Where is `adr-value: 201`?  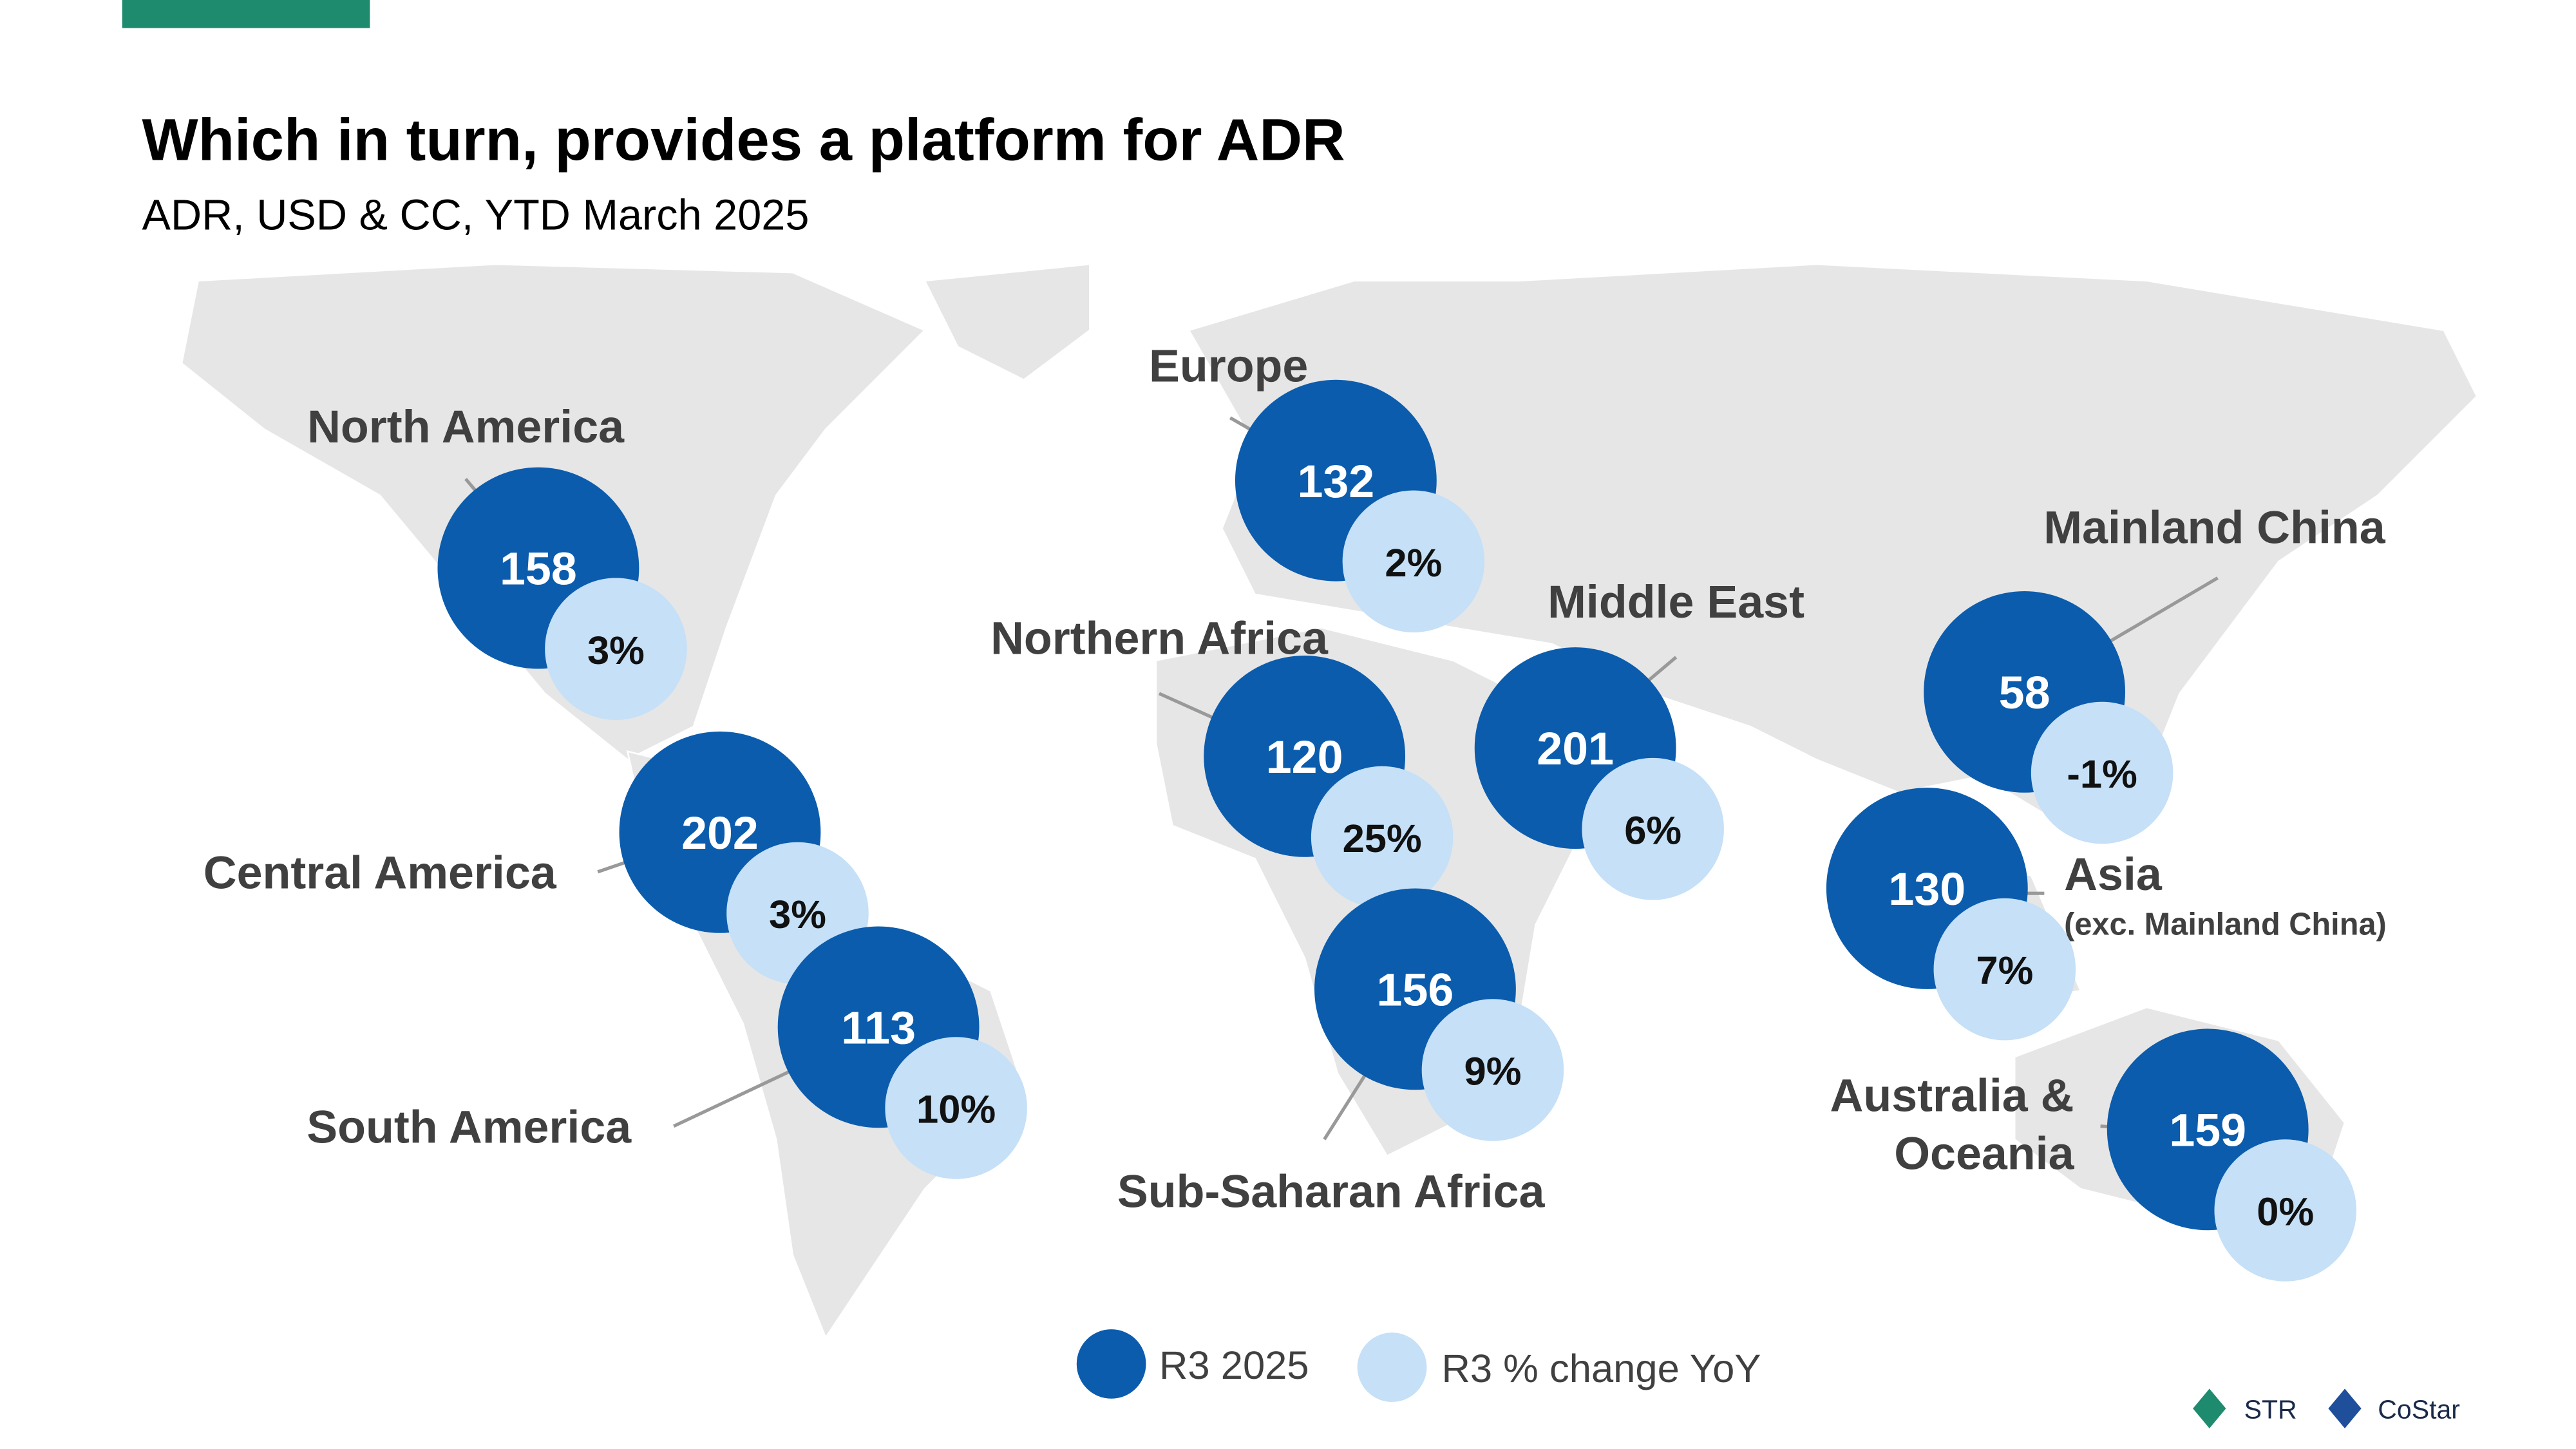 adr-value: 201 is located at coordinates (1576, 749).